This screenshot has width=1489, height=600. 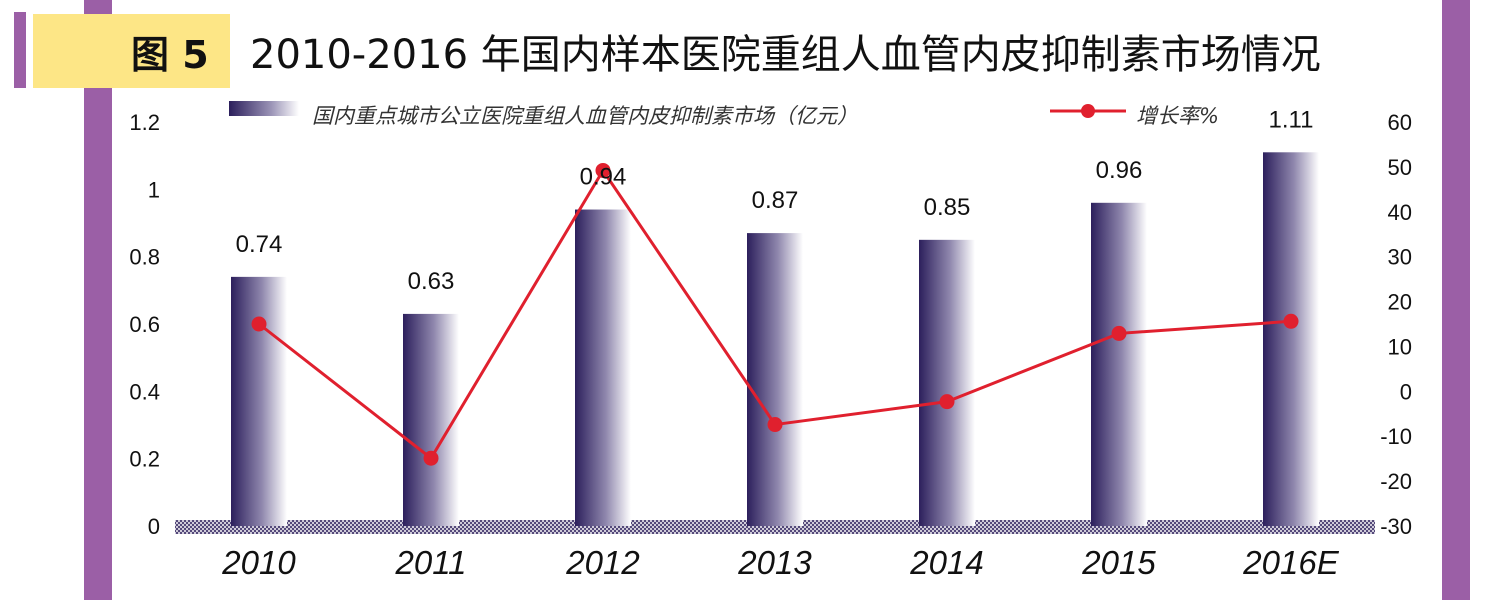 I want to click on x-axis-tick: 2015, so click(x=1118, y=562).